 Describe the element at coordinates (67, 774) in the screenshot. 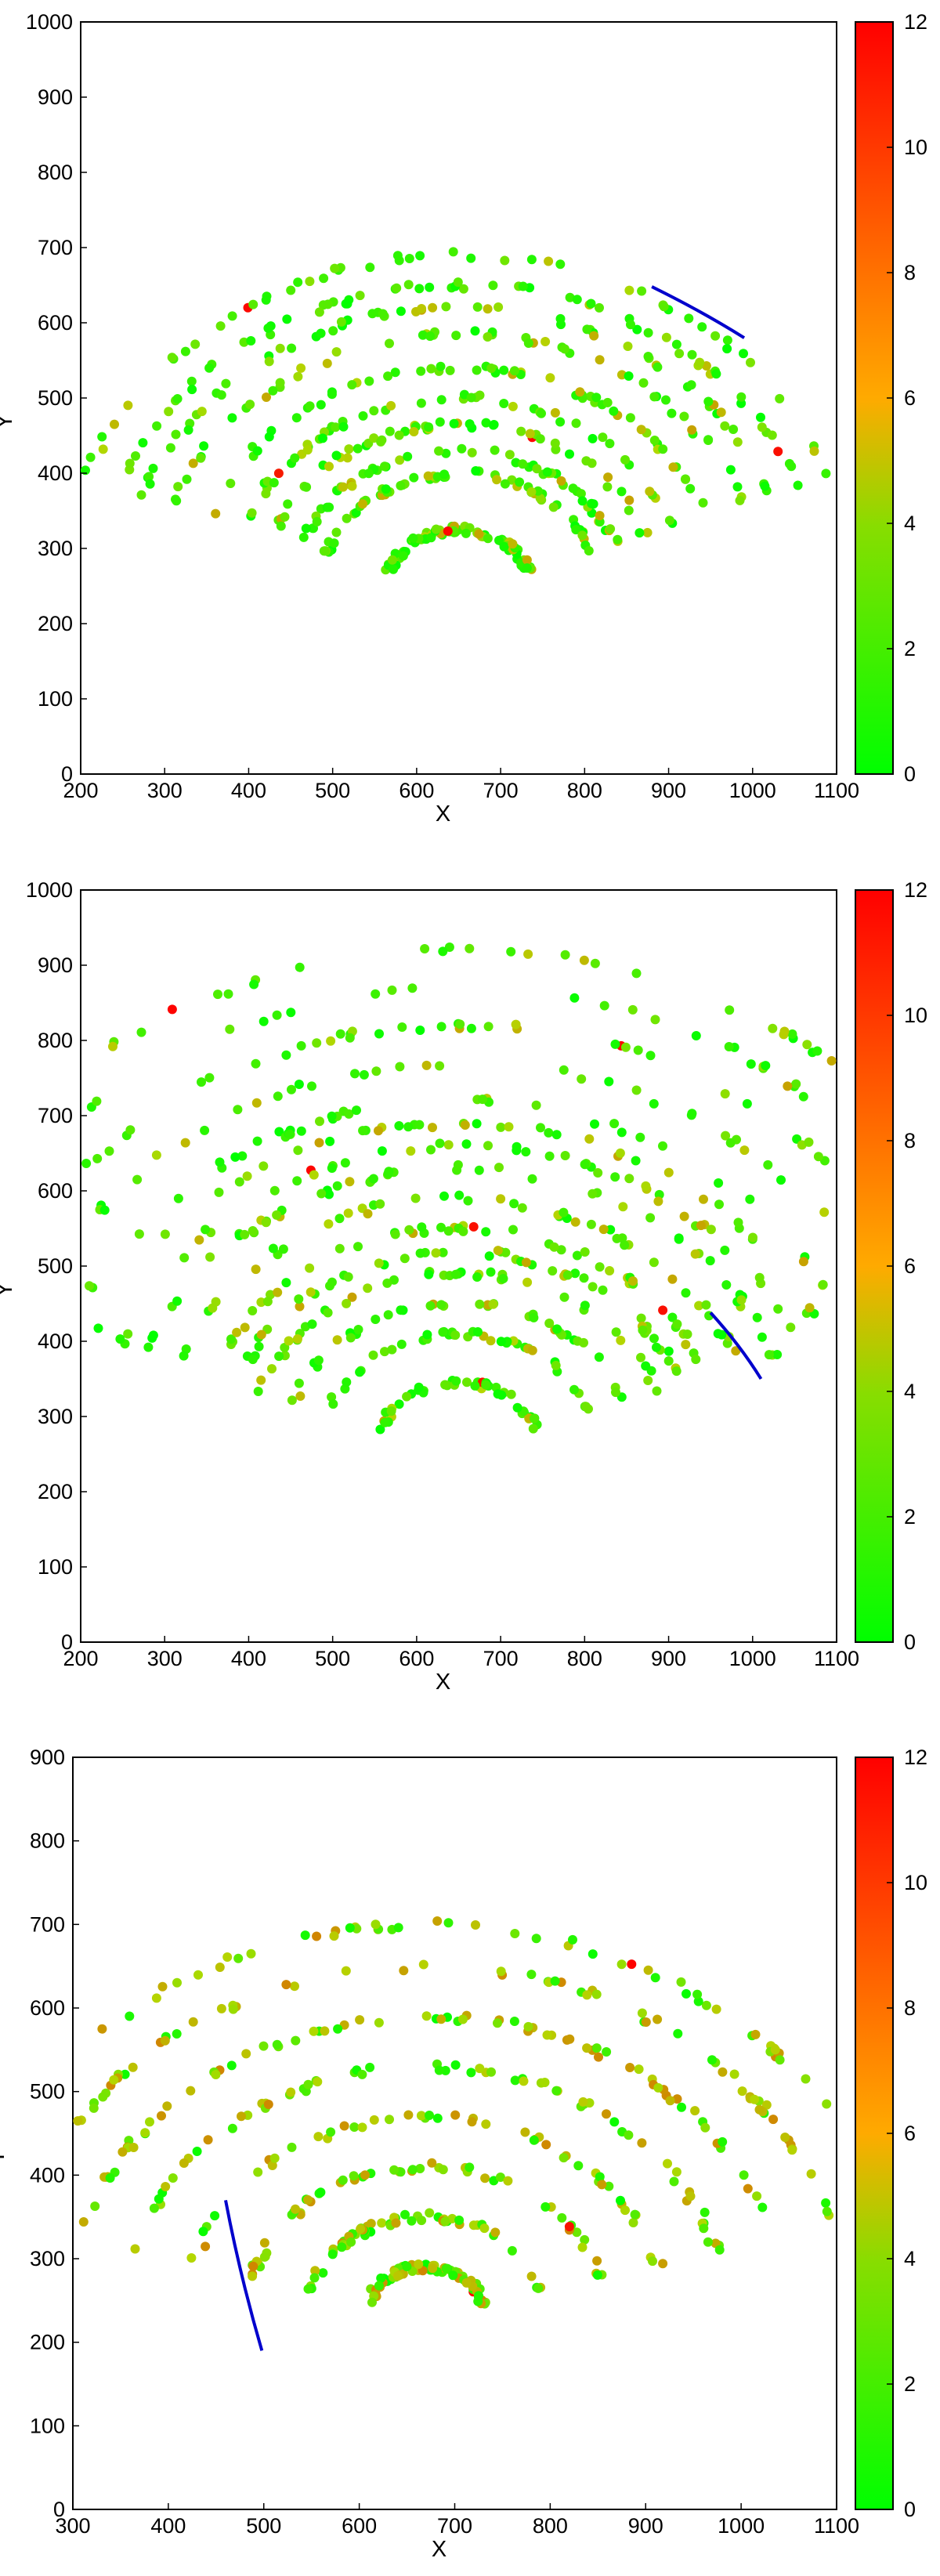

I see `y-tick-label: 0` at that location.